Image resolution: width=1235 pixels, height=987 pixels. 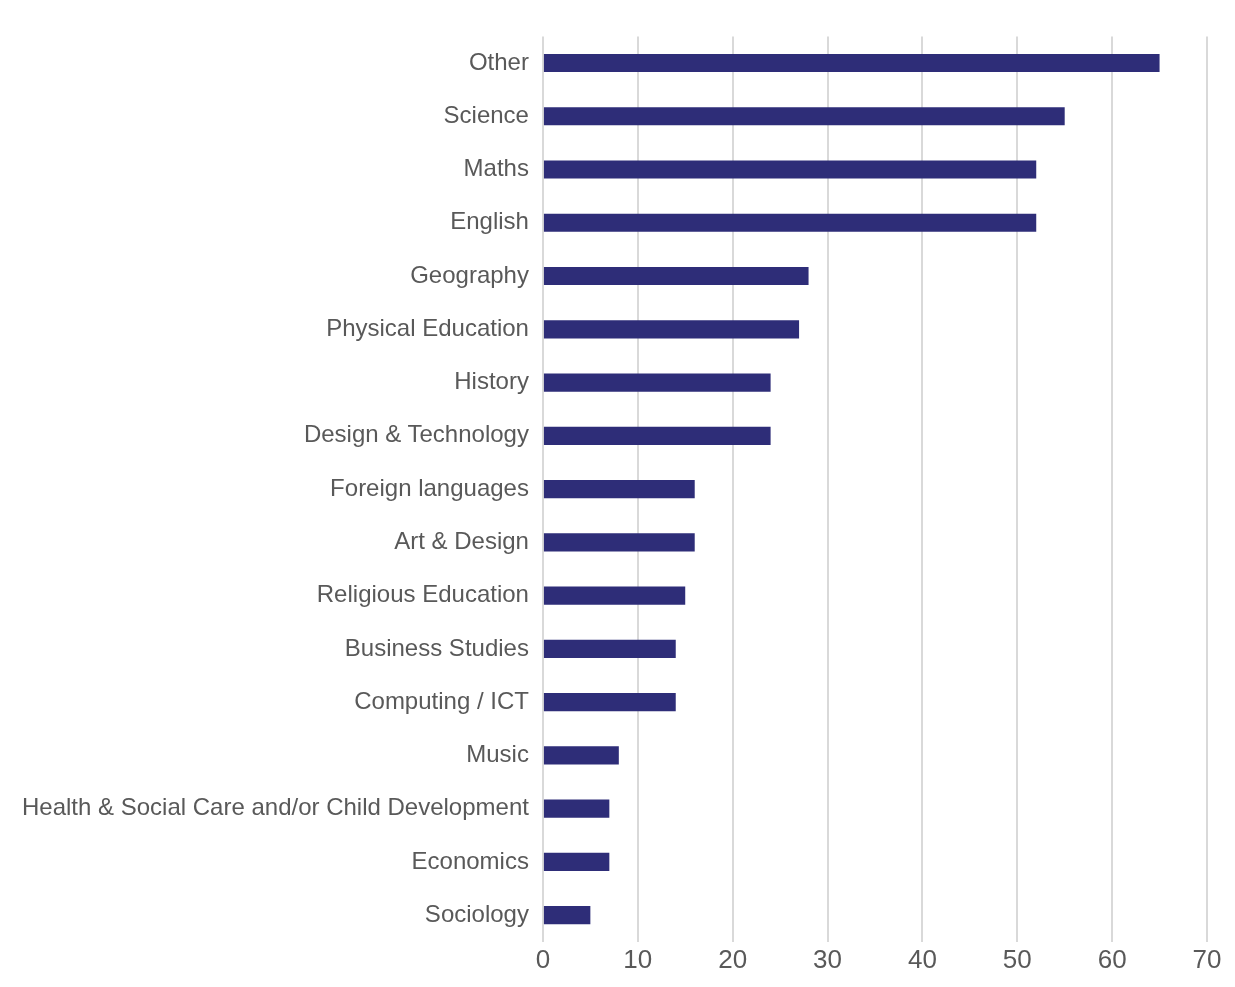 I want to click on y-tick-label: Science, so click(x=486, y=114).